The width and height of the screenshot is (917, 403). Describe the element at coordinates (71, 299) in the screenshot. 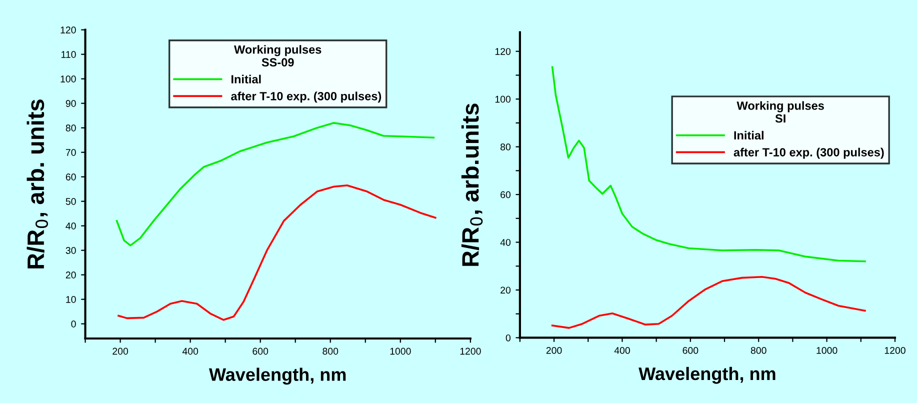

I see `y-tick-label: 10` at that location.